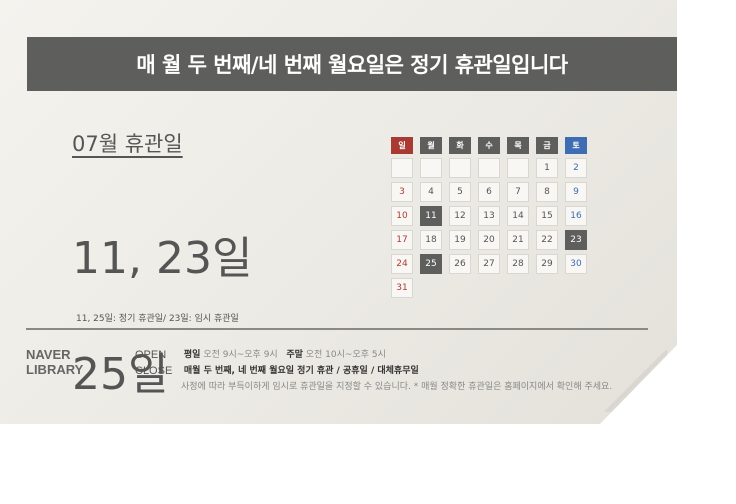 The height and width of the screenshot is (504, 736). Describe the element at coordinates (301, 371) in the screenshot. I see `close-text: 매월 두 번째, 네 번째 월요일 정기 휴관 / 공휴일 / 대체휴무일` at that location.